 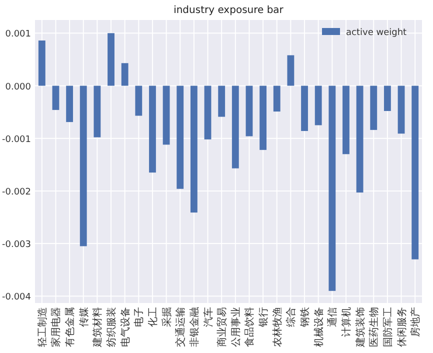 I want to click on x-tick-label: 轻工制造, so click(x=42, y=327).